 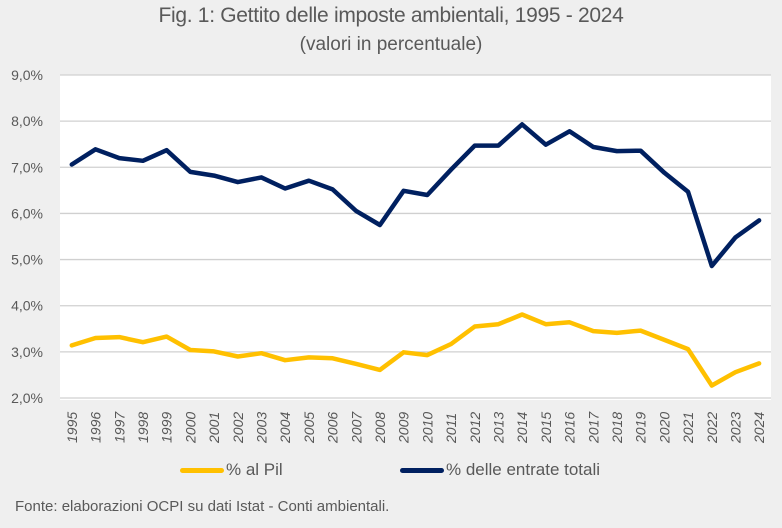 What do you see at coordinates (570, 428) in the screenshot?
I see `x-tick-label: 2016` at bounding box center [570, 428].